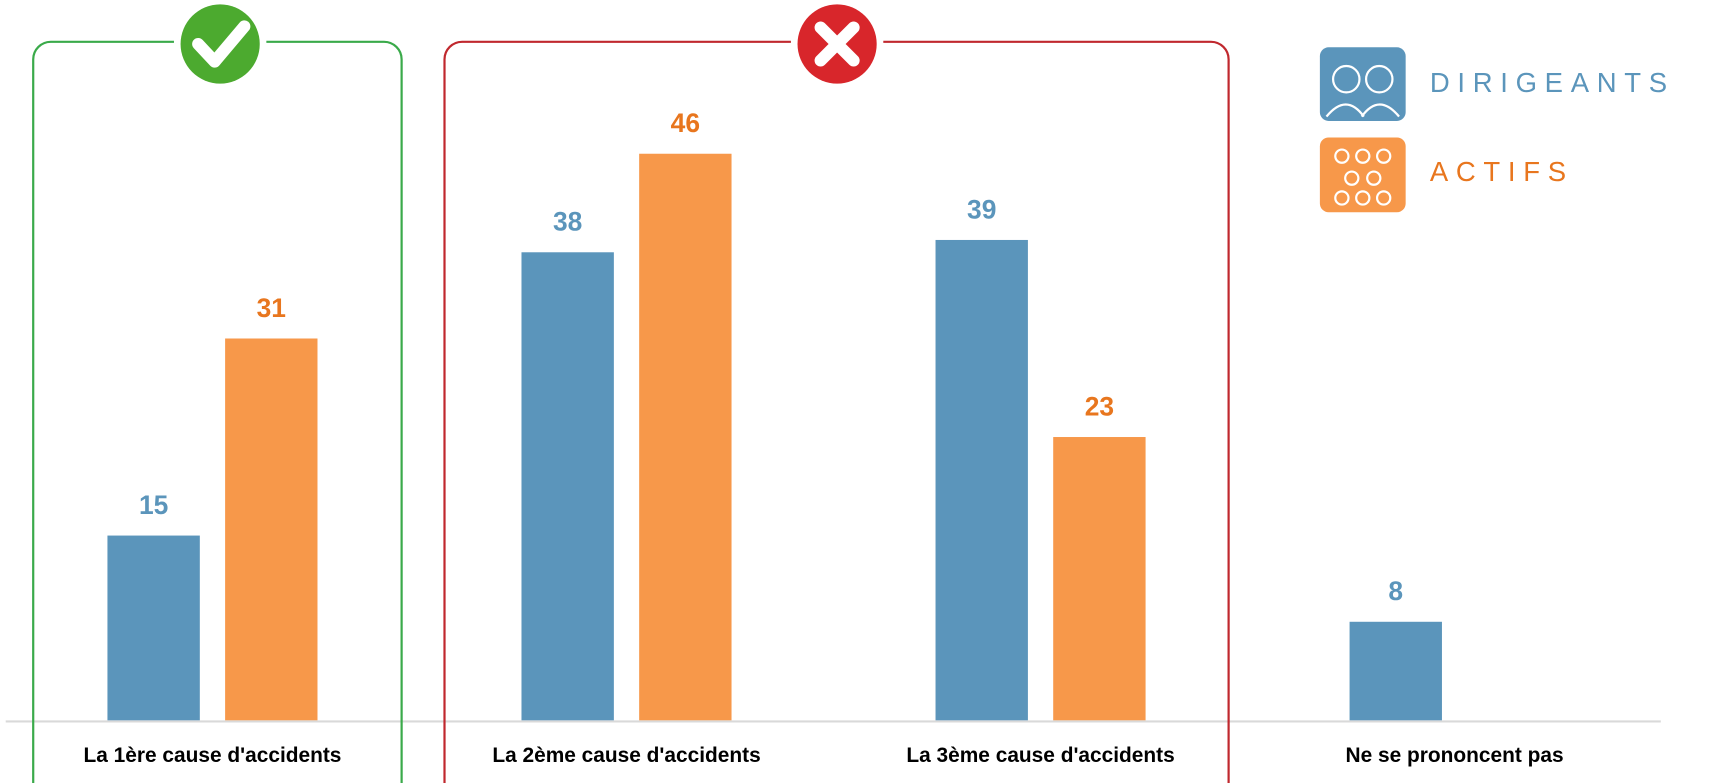  What do you see at coordinates (567, 222) in the screenshot?
I see `data-label: 38` at bounding box center [567, 222].